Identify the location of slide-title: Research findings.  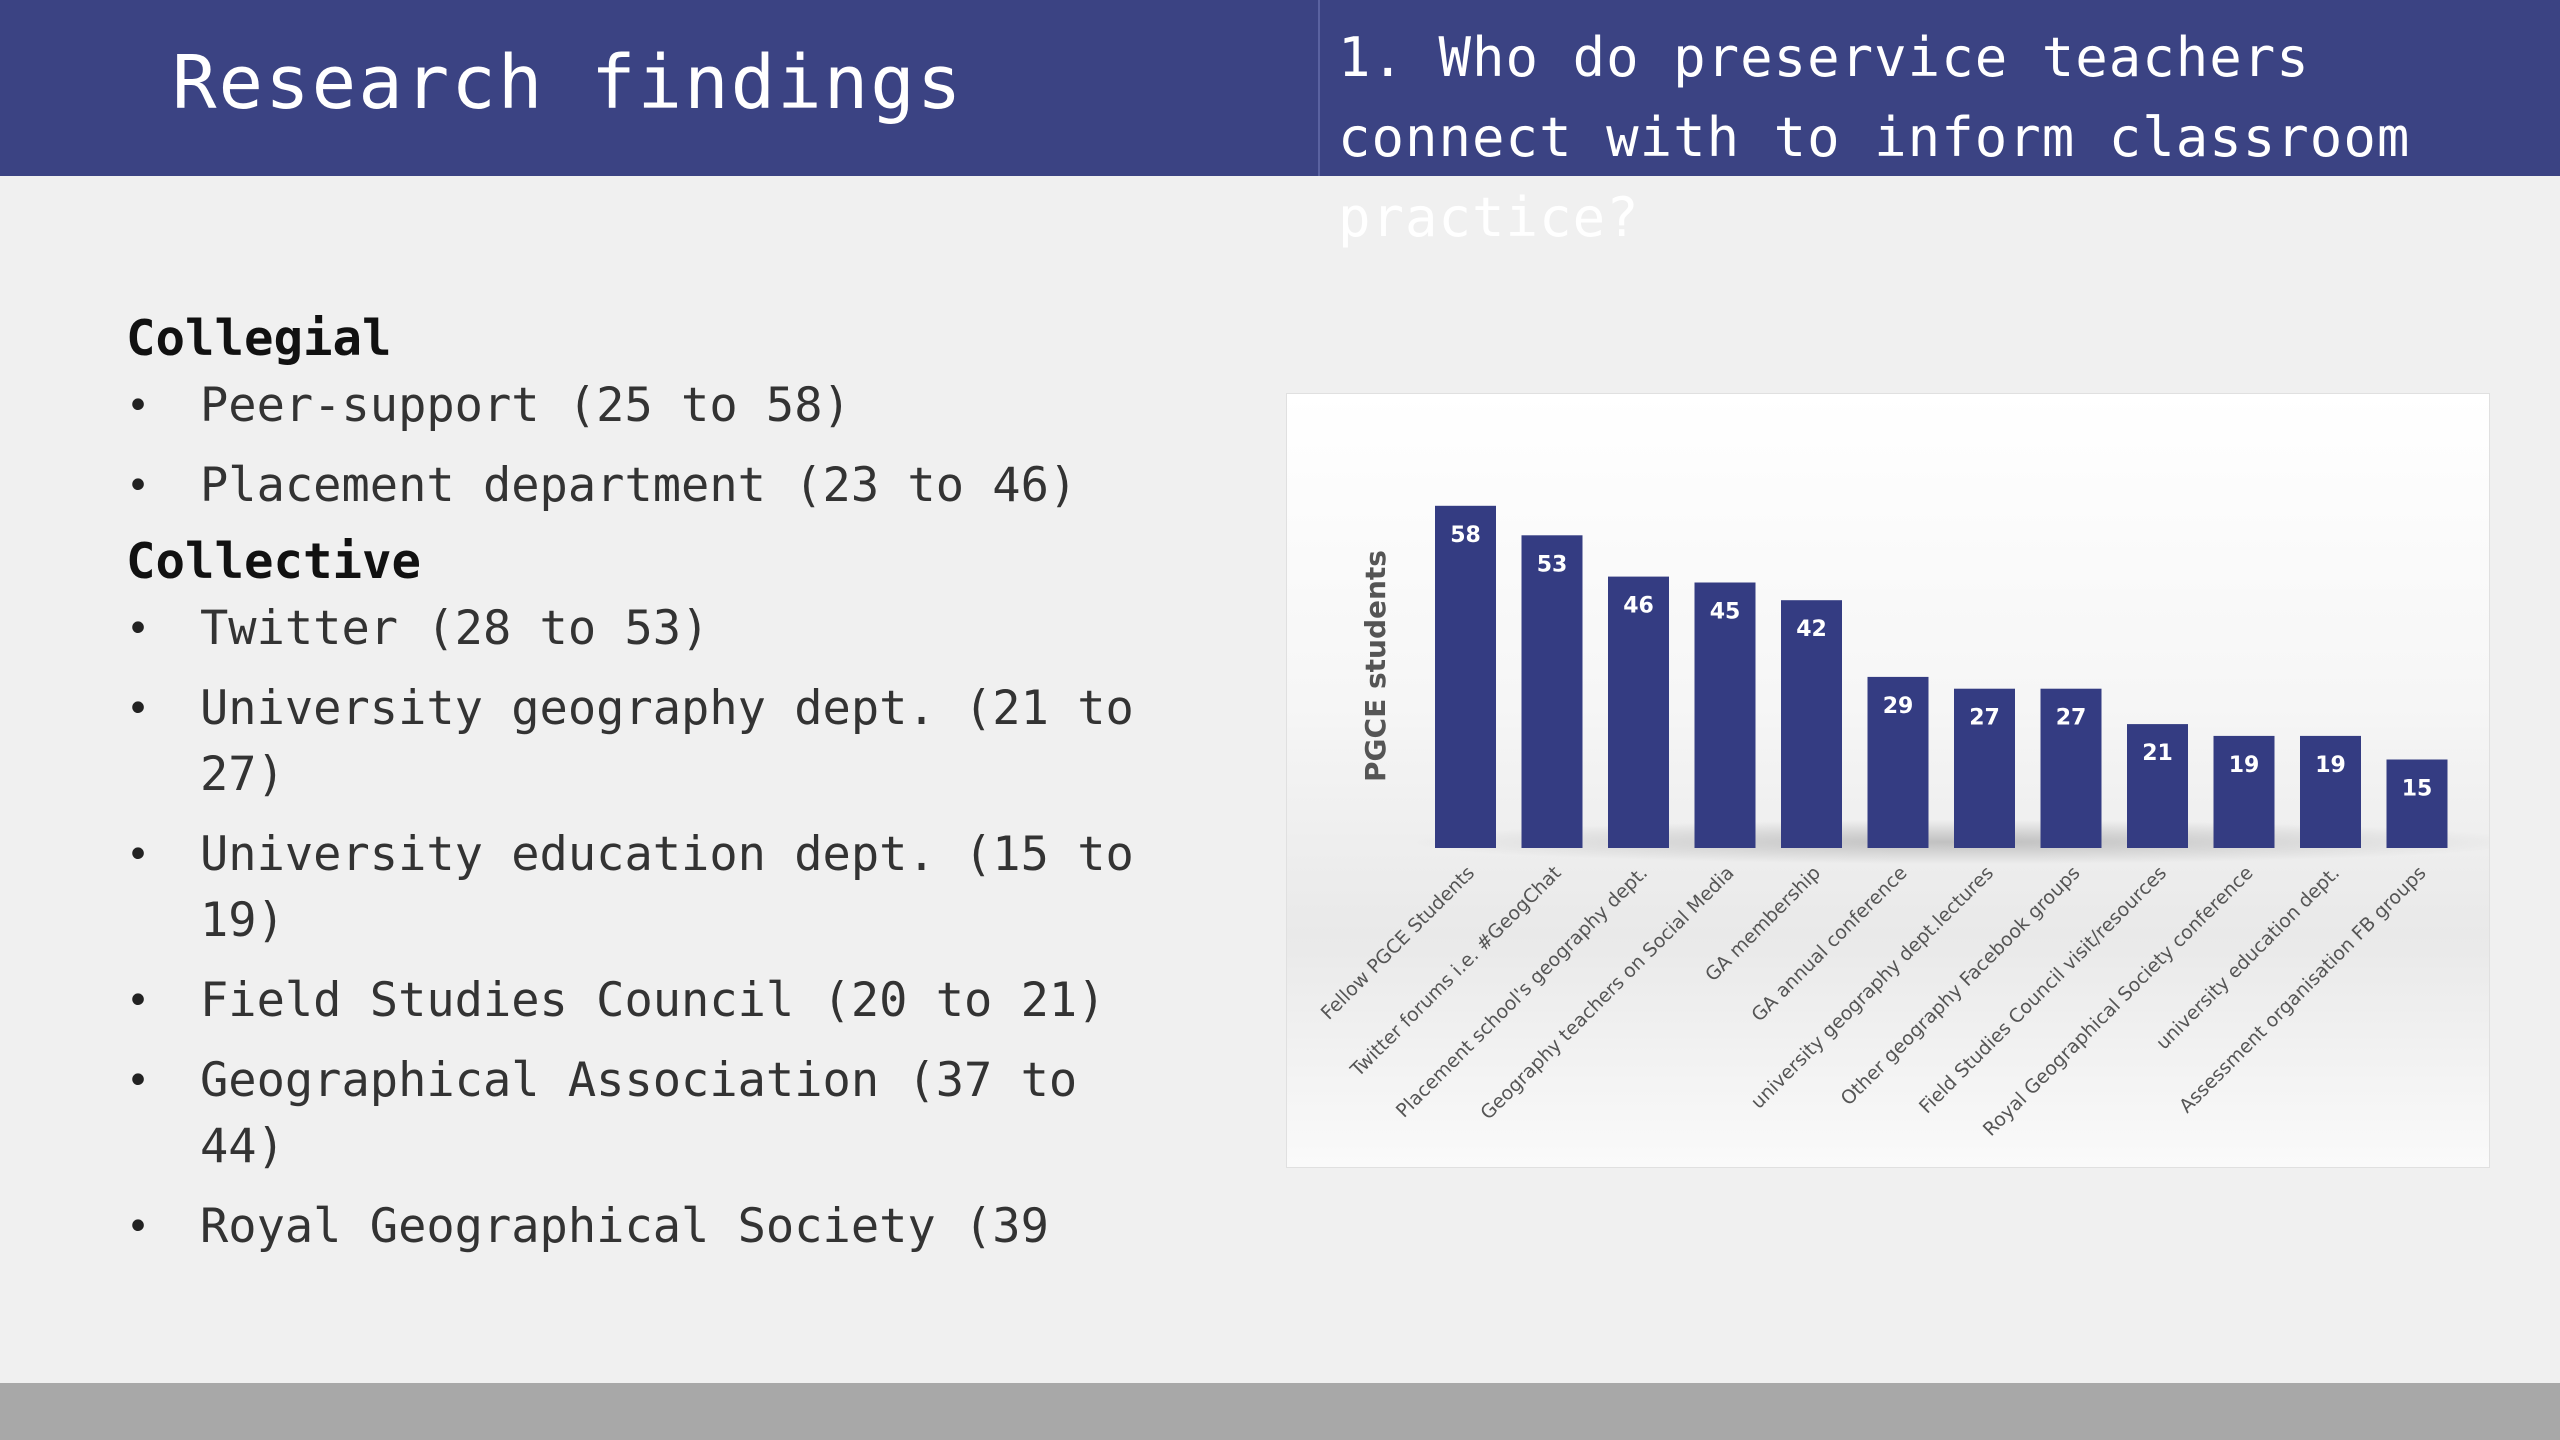
(568, 83).